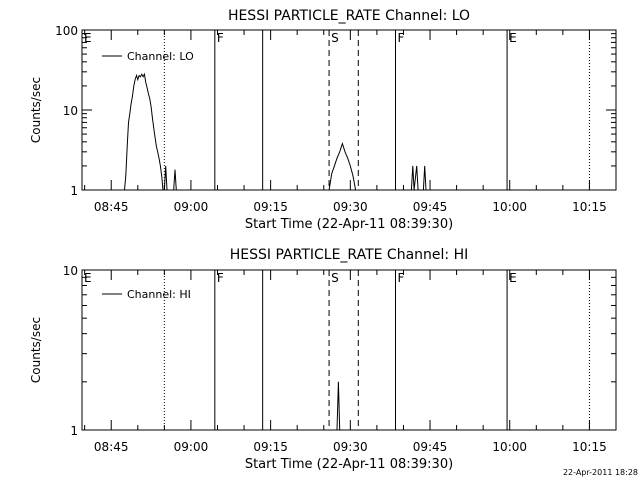 Image resolution: width=640 pixels, height=480 pixels. What do you see at coordinates (159, 294) in the screenshot?
I see `chart-2-legend-label: Channel: HI` at bounding box center [159, 294].